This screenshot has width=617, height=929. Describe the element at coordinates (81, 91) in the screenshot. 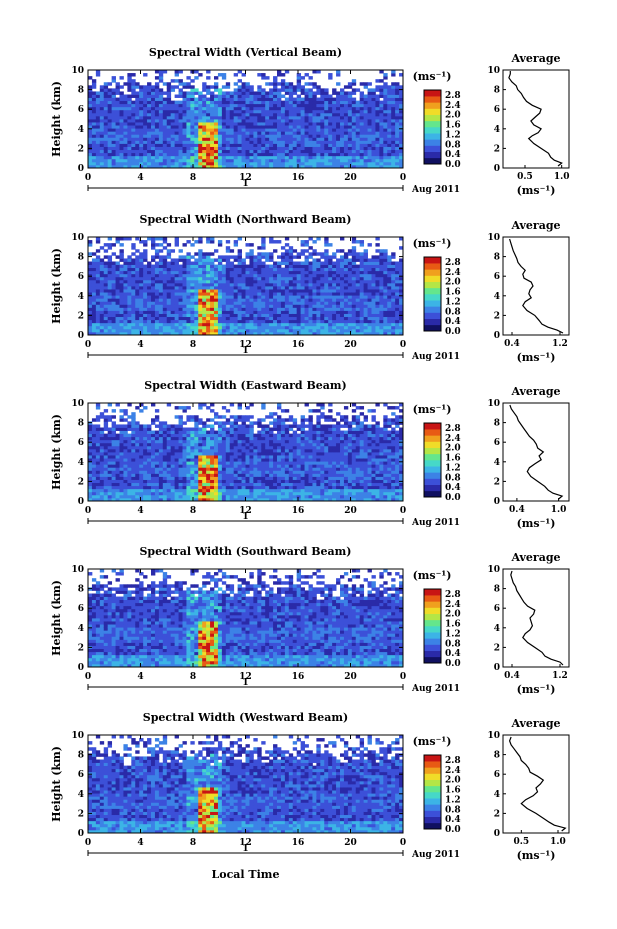

I see `y-tick-label: 8` at that location.